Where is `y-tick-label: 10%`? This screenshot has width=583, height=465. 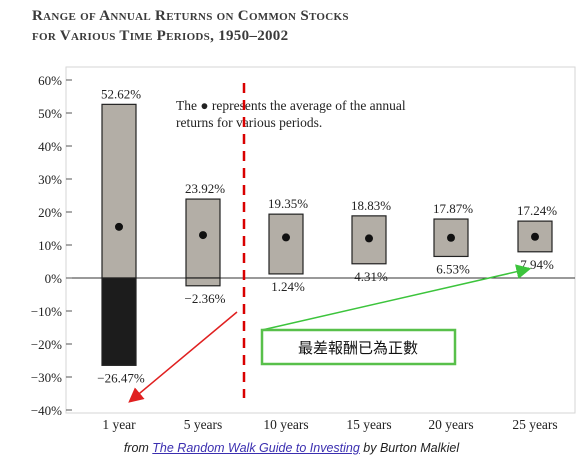
y-tick-label: 10% is located at coordinates (50, 245).